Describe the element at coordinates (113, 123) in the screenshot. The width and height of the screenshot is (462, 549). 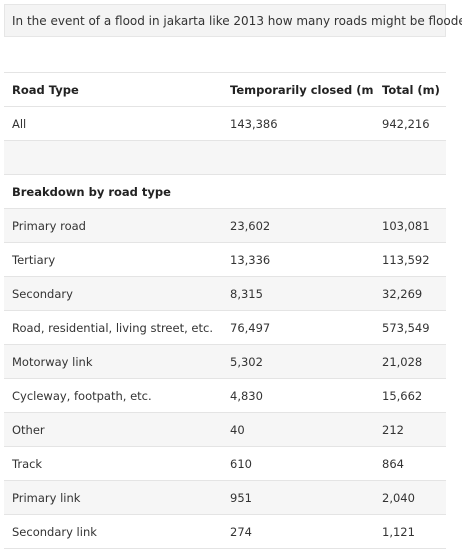
I see `summary-type: All` at that location.